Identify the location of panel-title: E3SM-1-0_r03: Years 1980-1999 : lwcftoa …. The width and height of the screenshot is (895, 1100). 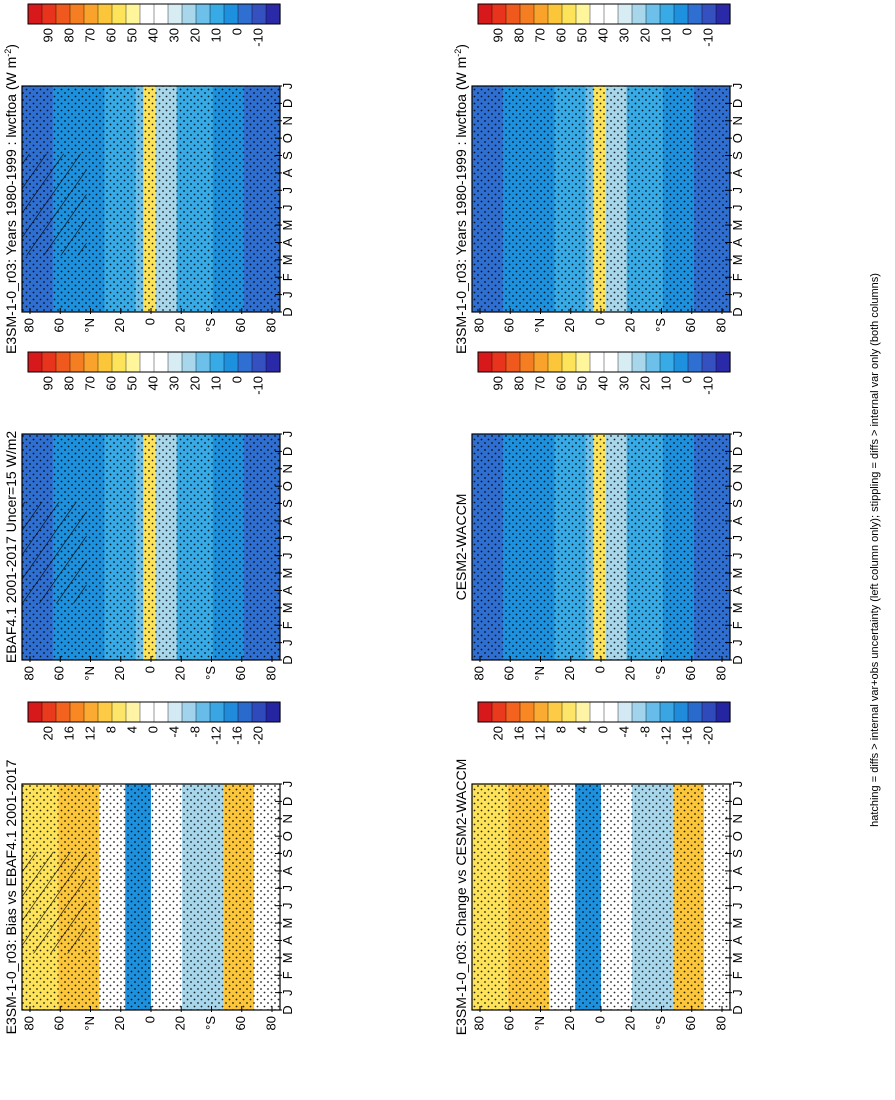
(461, 199).